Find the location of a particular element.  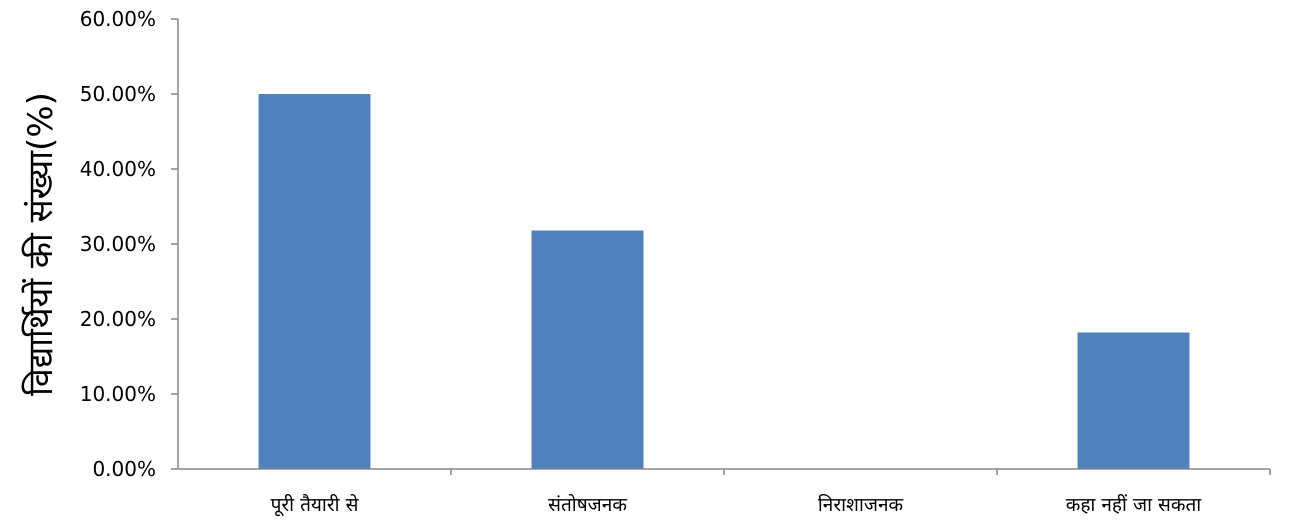

x-category-label: संतोषजनक is located at coordinates (587, 504).